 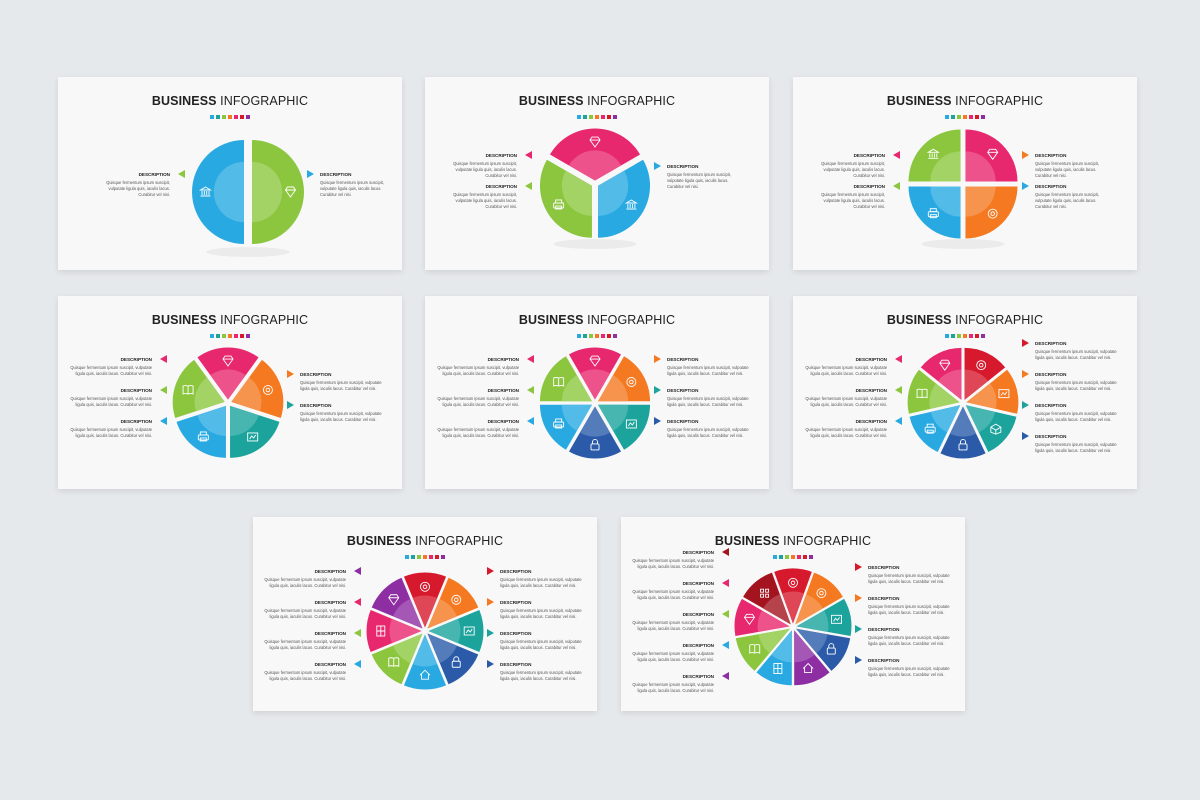 What do you see at coordinates (595, 403) in the screenshot?
I see `pie-diagram` at bounding box center [595, 403].